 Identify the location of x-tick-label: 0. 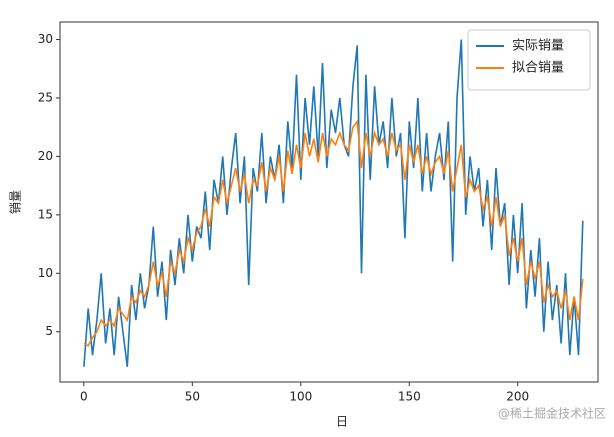
(84, 397).